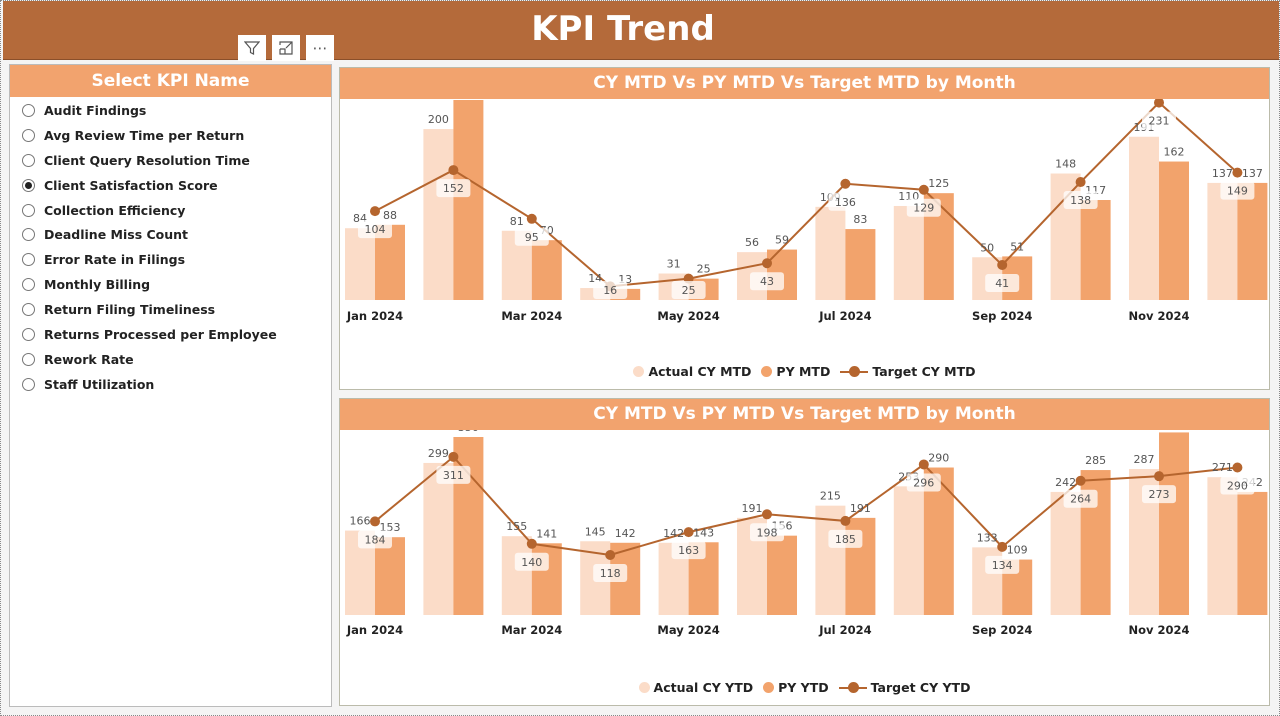 The image size is (1280, 716). What do you see at coordinates (1080, 499) in the screenshot?
I see `target-data-label: 264` at bounding box center [1080, 499].